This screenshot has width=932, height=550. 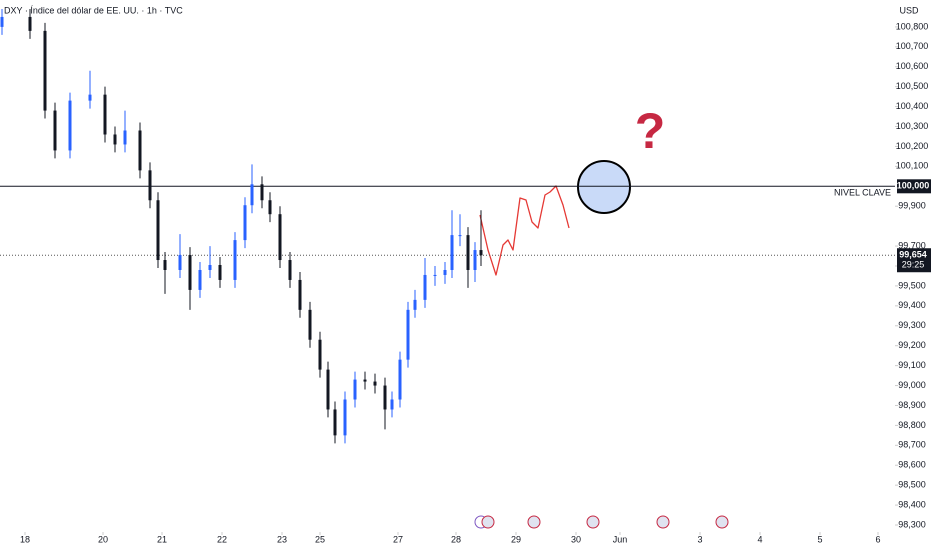 I want to click on y-tick-label: 99,700, so click(x=912, y=245).